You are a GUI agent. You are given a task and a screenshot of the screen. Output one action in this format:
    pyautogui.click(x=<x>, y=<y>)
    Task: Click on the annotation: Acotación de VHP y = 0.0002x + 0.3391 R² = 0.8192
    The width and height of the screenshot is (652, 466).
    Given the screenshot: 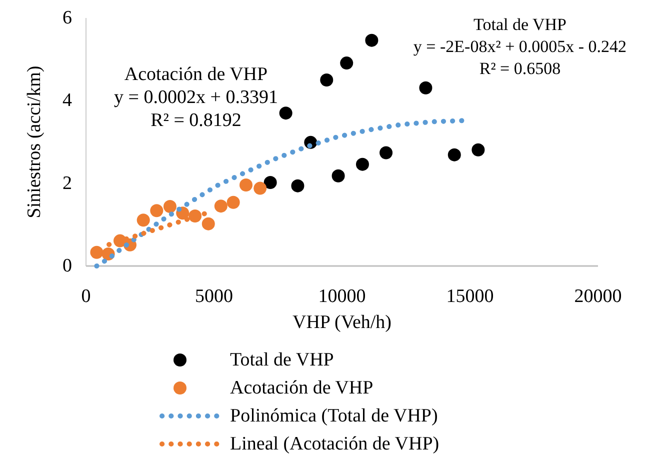 What is the action you would take?
    pyautogui.click(x=196, y=97)
    